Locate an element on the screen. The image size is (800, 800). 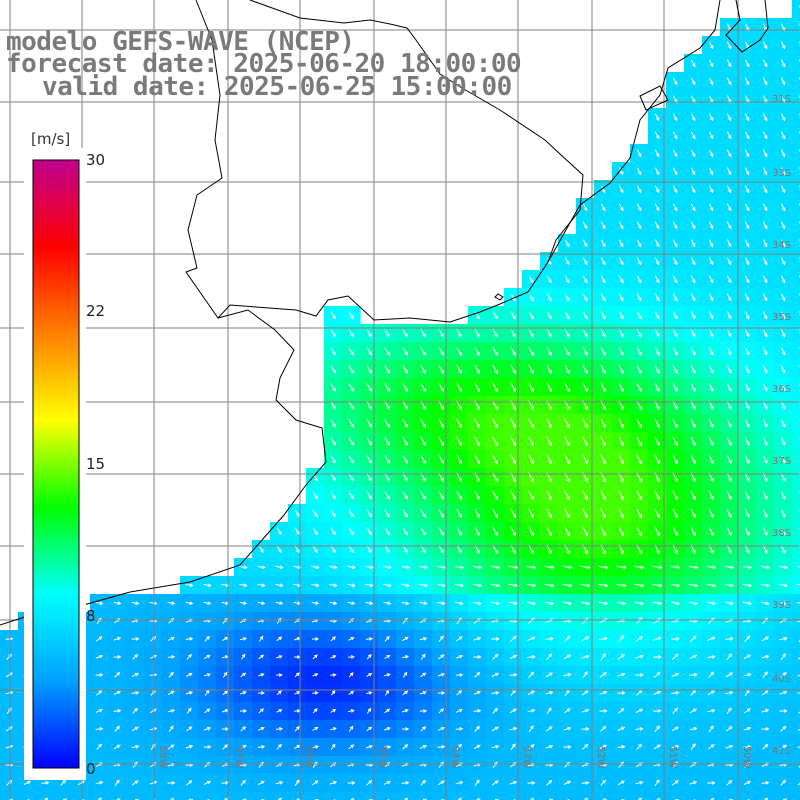
lat-label: 41S is located at coordinates (781, 751).